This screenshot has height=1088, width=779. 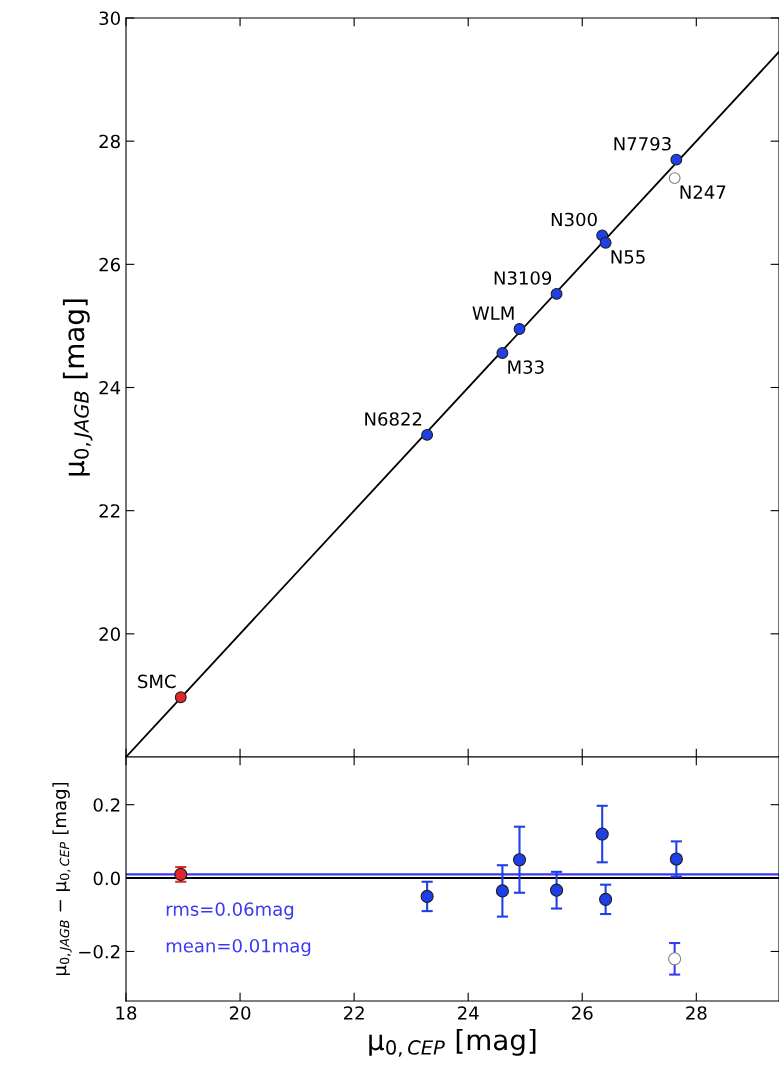 I want to click on annotation: N300, so click(x=574, y=219).